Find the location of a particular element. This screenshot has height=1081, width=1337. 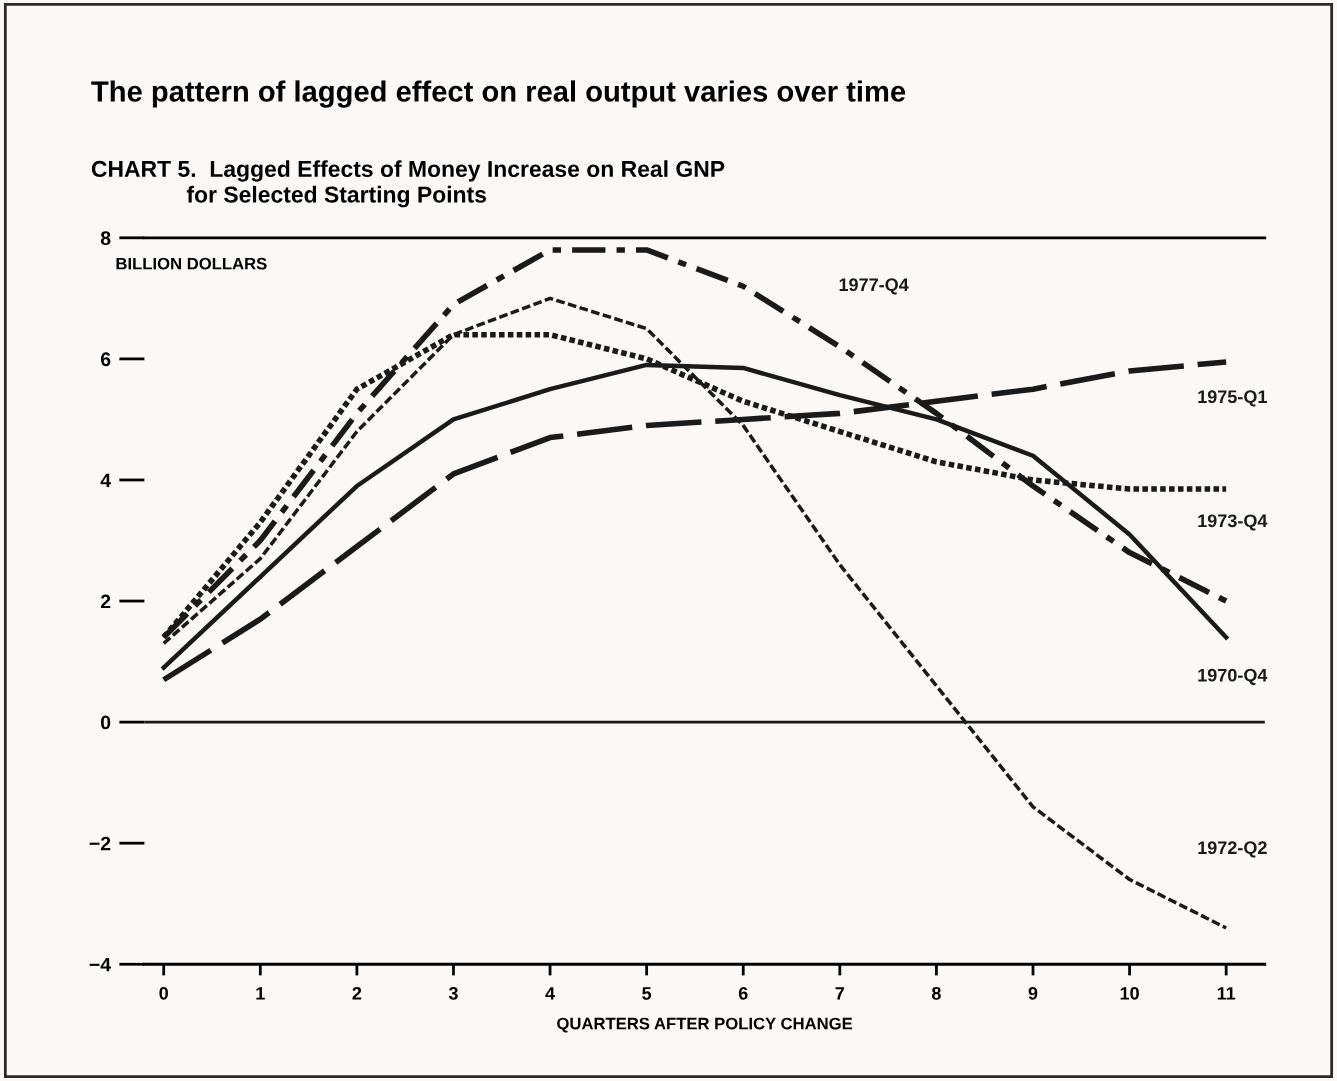

text: 1972-Q2 is located at coordinates (1232, 849).